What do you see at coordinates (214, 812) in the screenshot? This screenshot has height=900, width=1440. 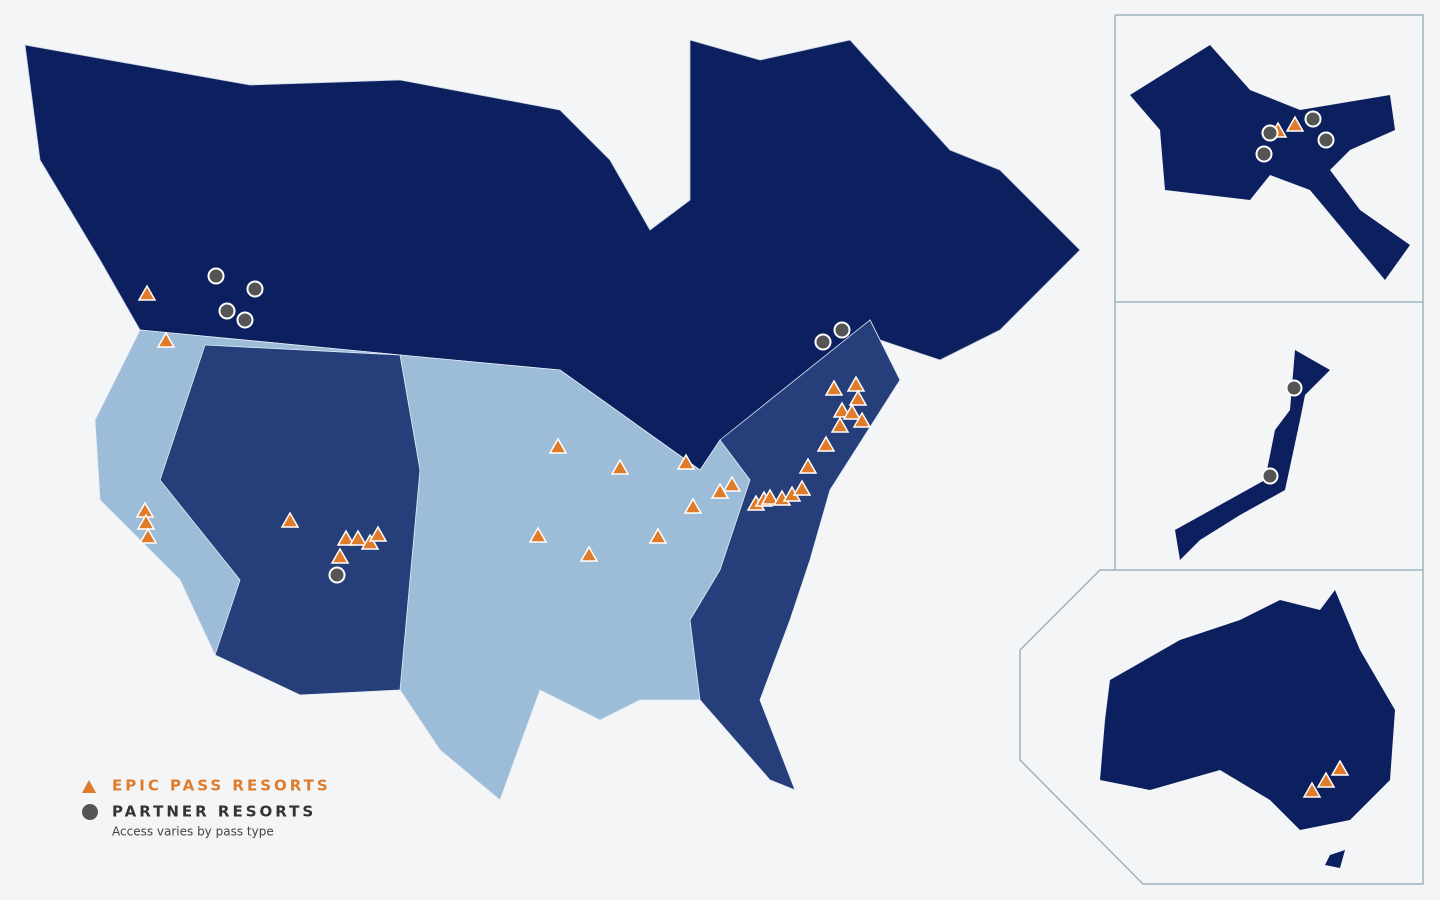 I see `legend-partner: PARTNER RESORTS` at bounding box center [214, 812].